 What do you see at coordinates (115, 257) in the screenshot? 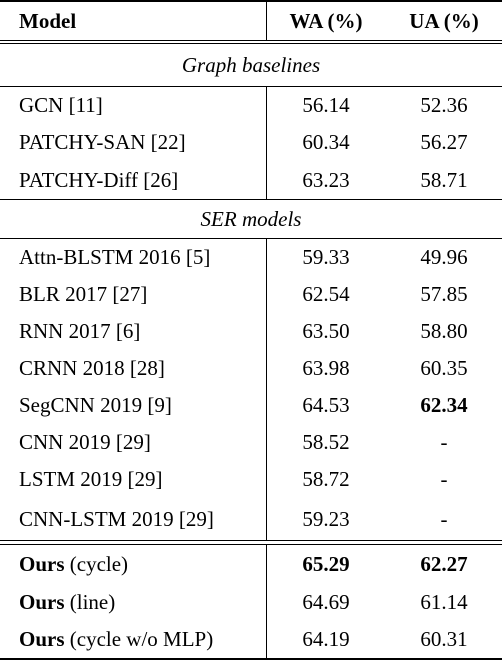
I see `model-cell: Attn-BLSTM 2016 [5]` at bounding box center [115, 257].